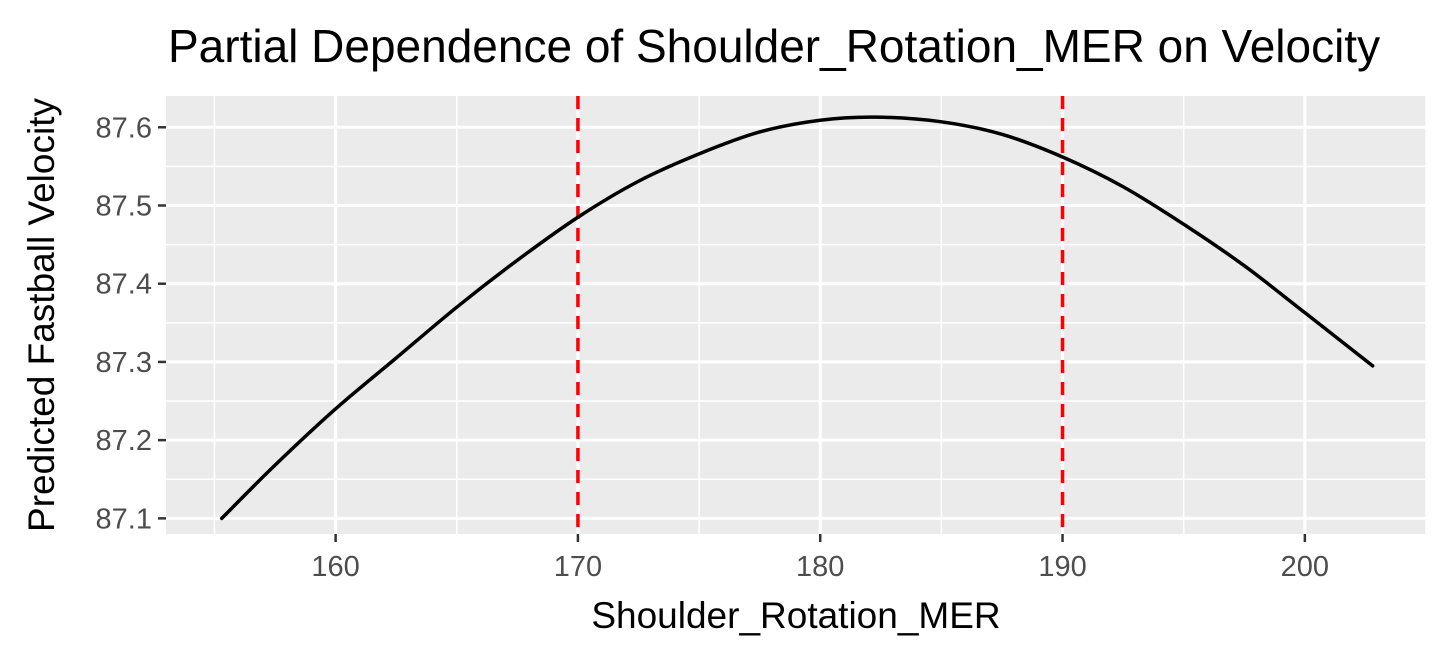 The width and height of the screenshot is (1452, 662). I want to click on x-tick-label: 190, so click(1062, 567).